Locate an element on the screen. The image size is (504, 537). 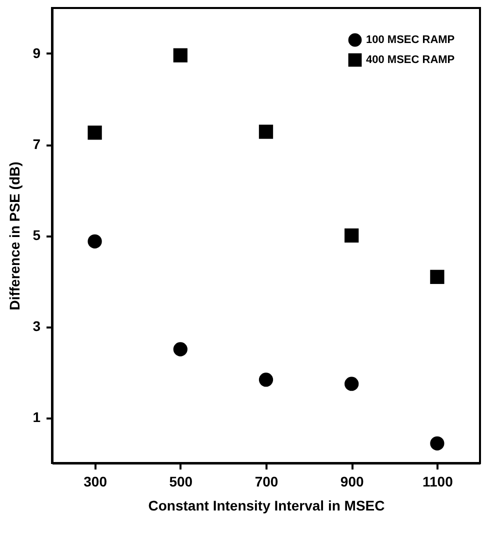
y-tick-label: 5 is located at coordinates (36, 235).